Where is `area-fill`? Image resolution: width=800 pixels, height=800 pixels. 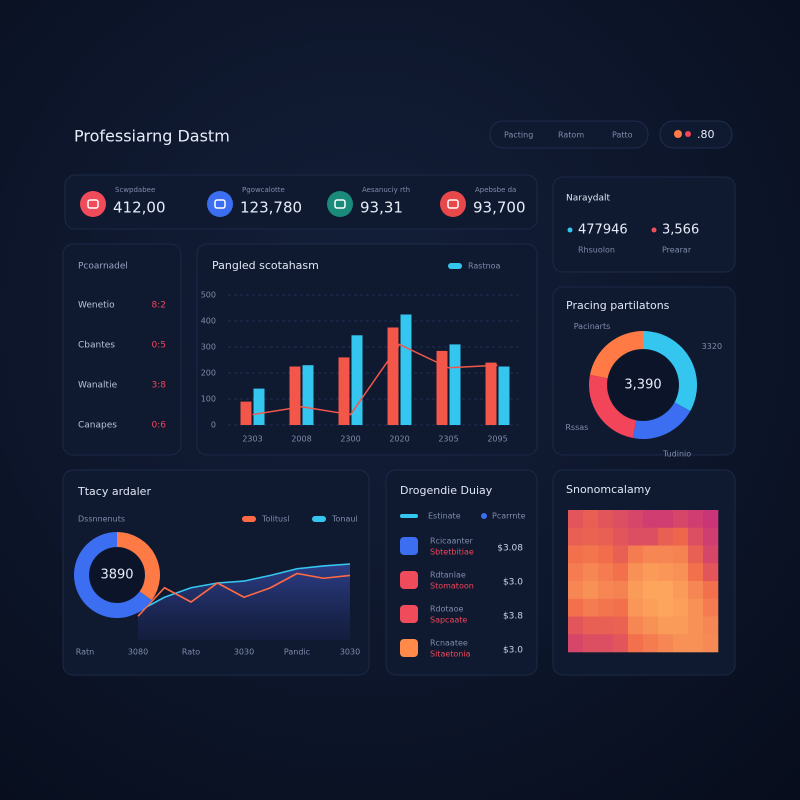
area-fill is located at coordinates (244, 602).